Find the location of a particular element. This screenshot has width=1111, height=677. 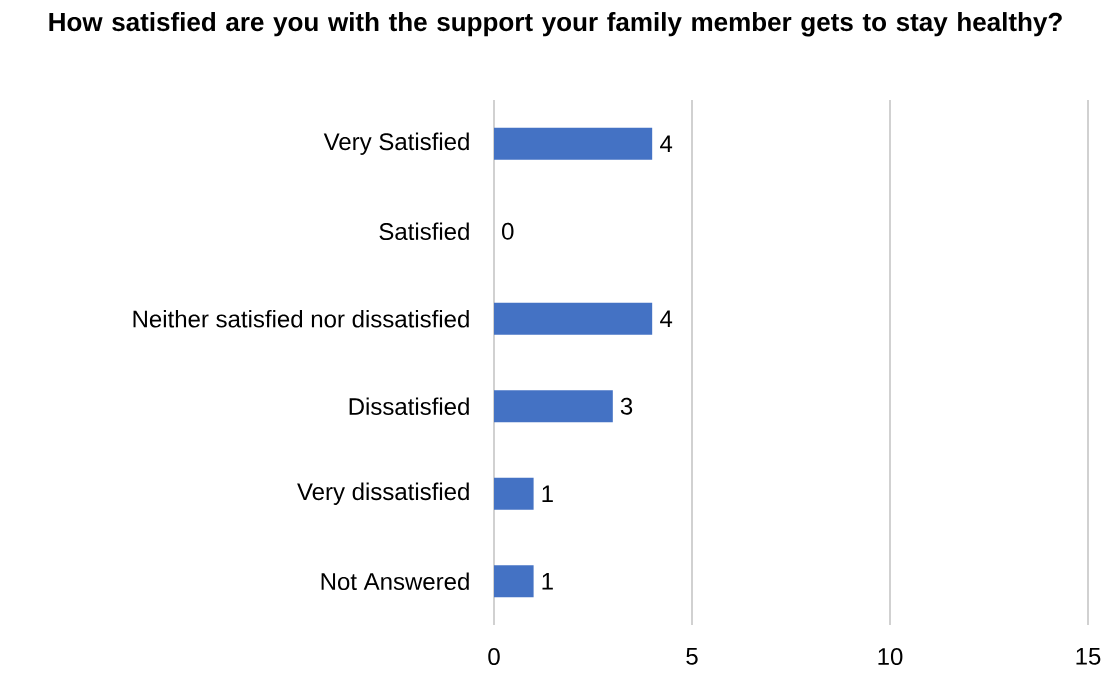

chart-title: How satisfied are you with the support your family member gets to stay healthy? is located at coordinates (555, 24).